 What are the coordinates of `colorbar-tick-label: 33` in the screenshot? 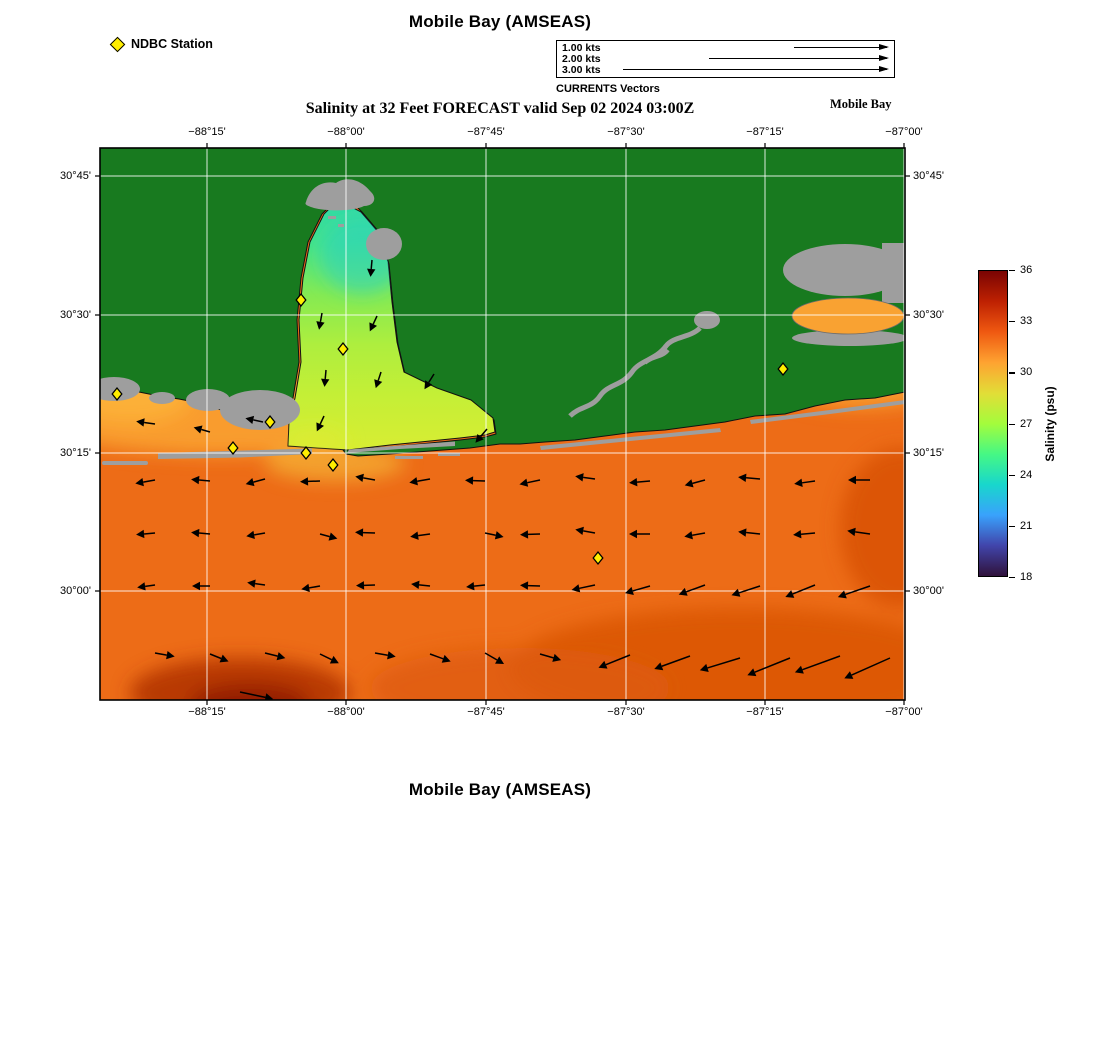 It's located at (1026, 321).